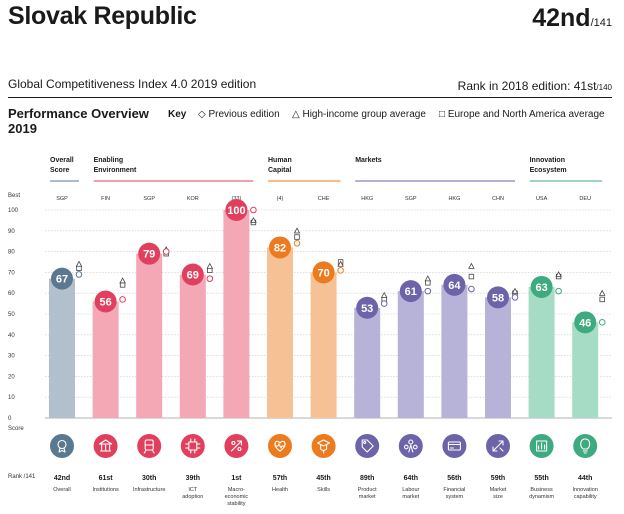  I want to click on pillar-name: Skills, so click(323, 490).